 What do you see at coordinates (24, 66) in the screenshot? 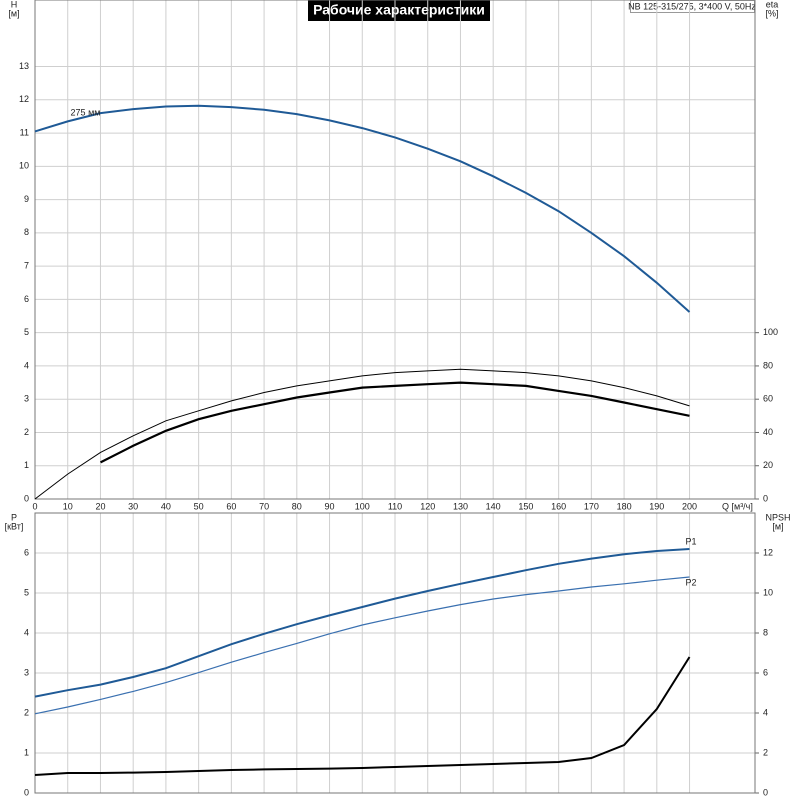
I see `y-tick-label: 13` at bounding box center [24, 66].